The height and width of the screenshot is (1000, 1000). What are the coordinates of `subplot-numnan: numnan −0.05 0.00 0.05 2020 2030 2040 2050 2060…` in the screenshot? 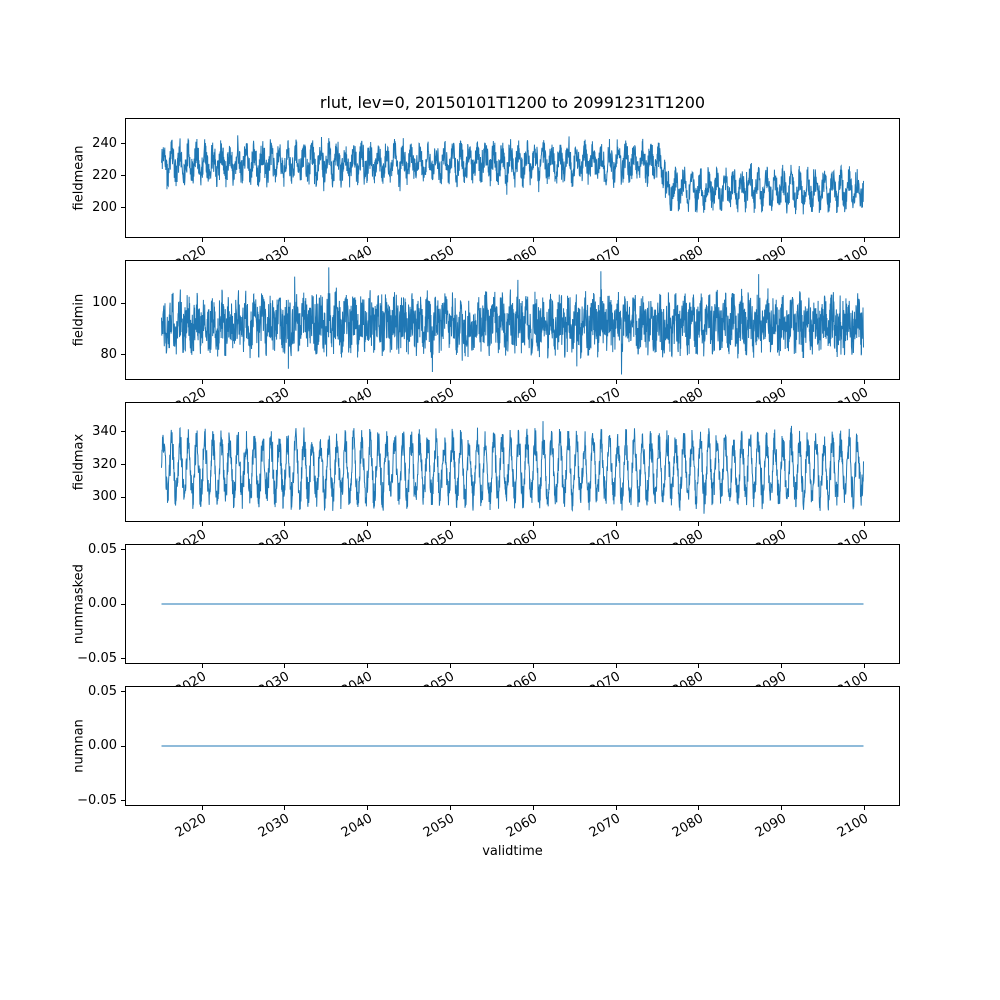 It's located at (486, 762).